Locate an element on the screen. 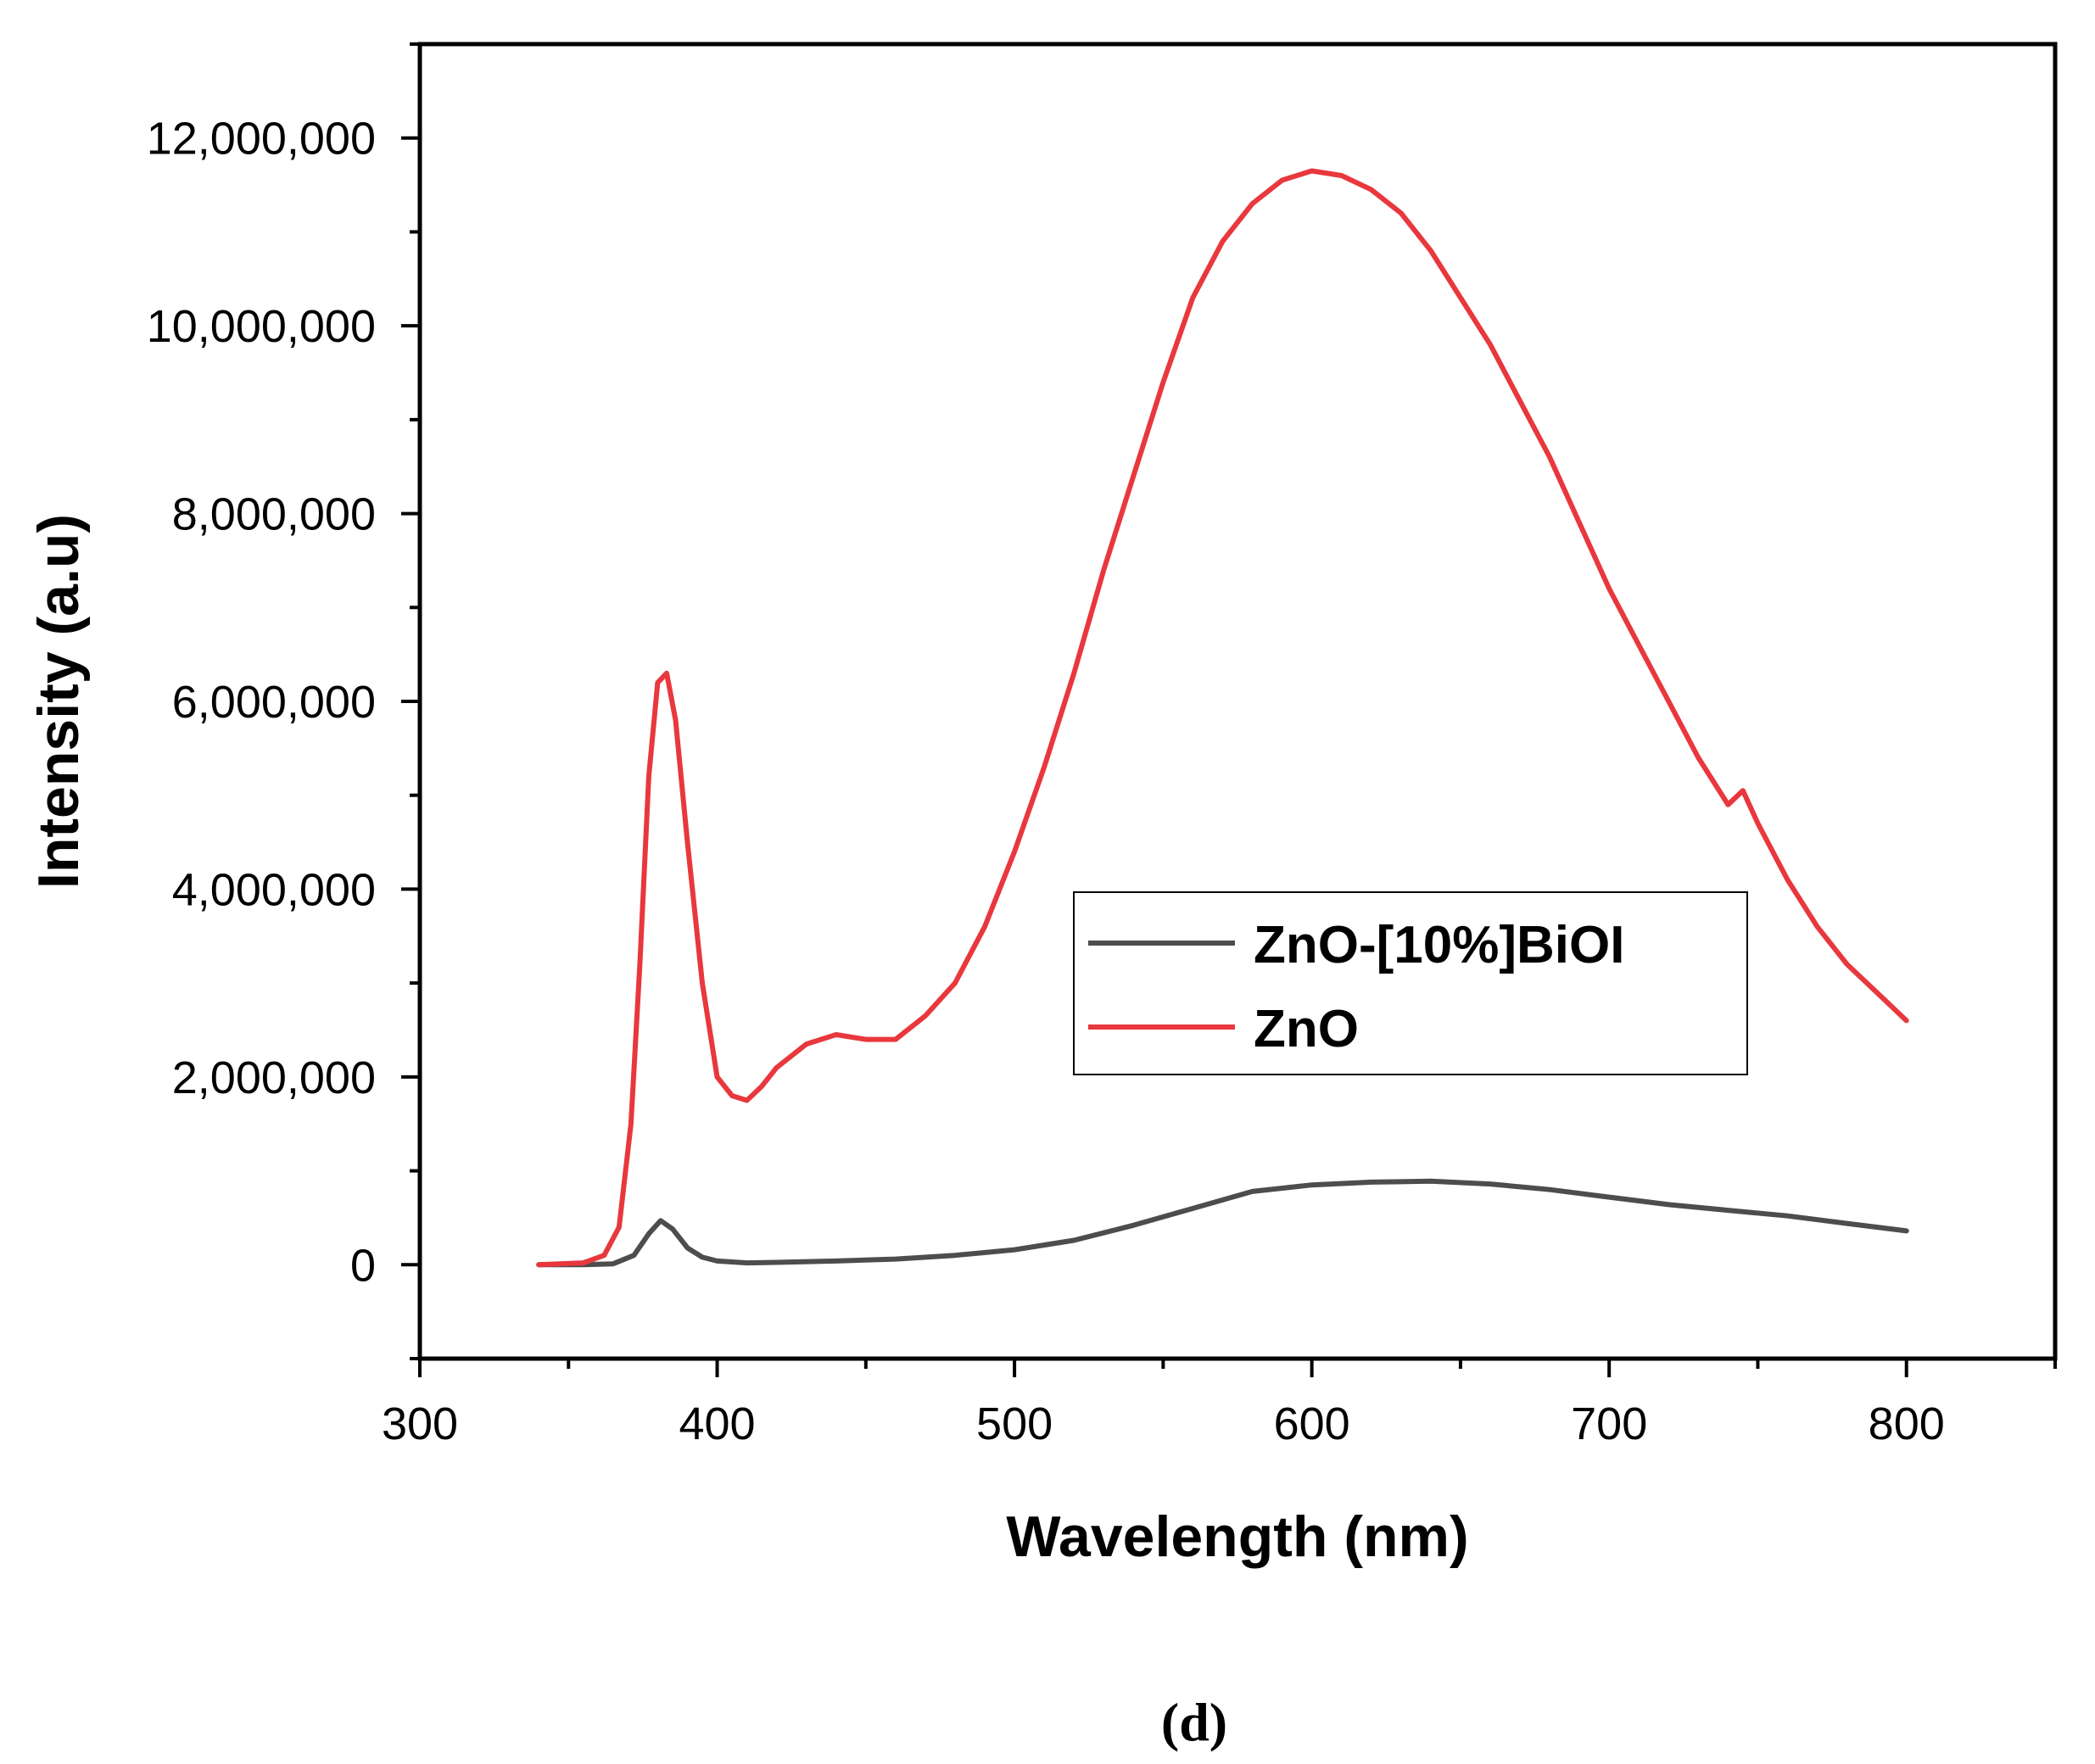 The width and height of the screenshot is (2095, 1764). legend: ZnO-[10%]BiOI ZnO is located at coordinates (1410, 983).